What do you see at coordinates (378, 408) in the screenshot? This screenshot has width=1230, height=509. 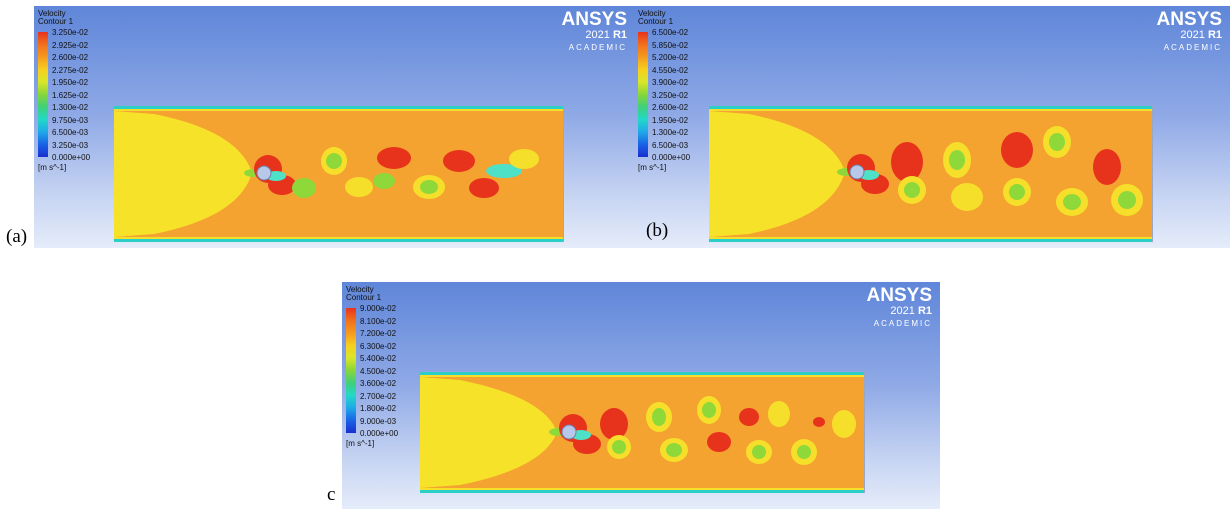 I see `legend-tick-label: 1.800e-02` at bounding box center [378, 408].